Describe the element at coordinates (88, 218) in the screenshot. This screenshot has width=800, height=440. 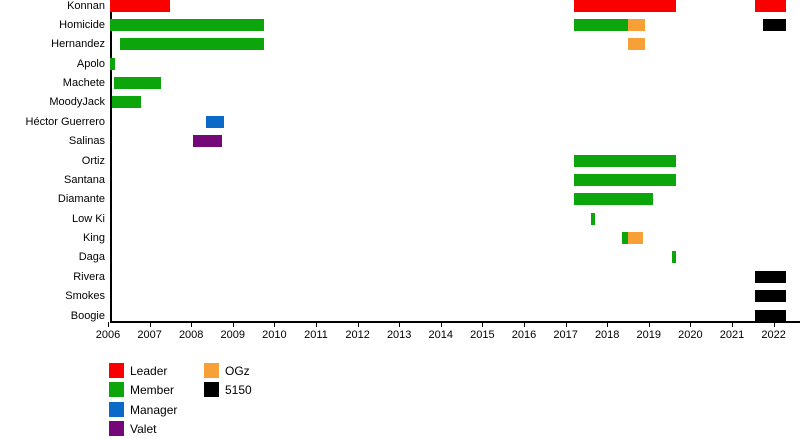
I see `row-label: Low Ki` at that location.